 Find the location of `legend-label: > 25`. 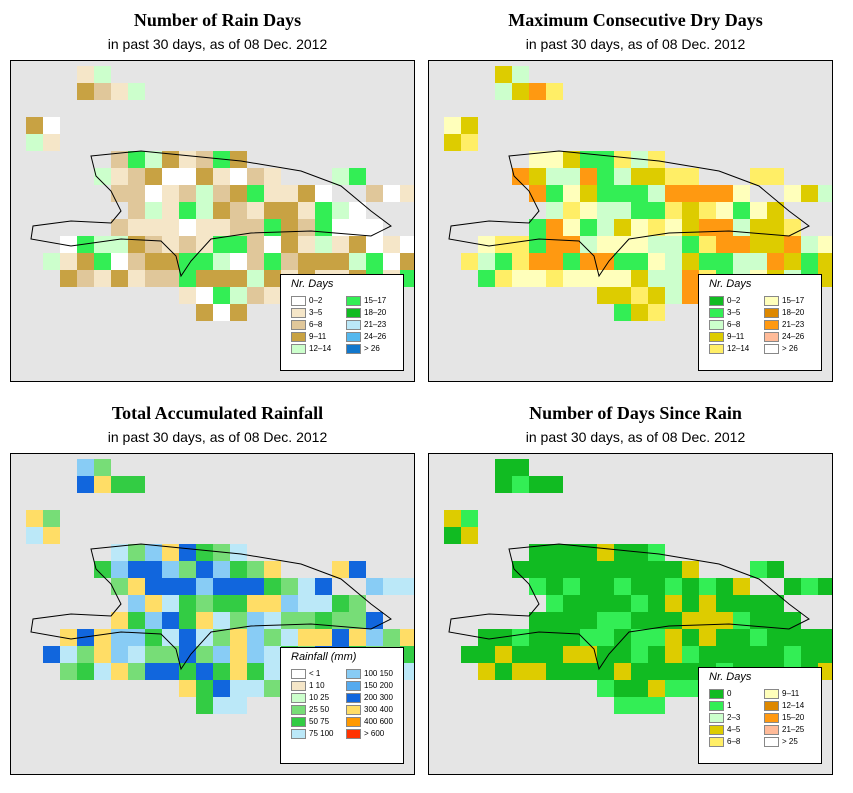

legend-label: > 25 is located at coordinates (790, 741).